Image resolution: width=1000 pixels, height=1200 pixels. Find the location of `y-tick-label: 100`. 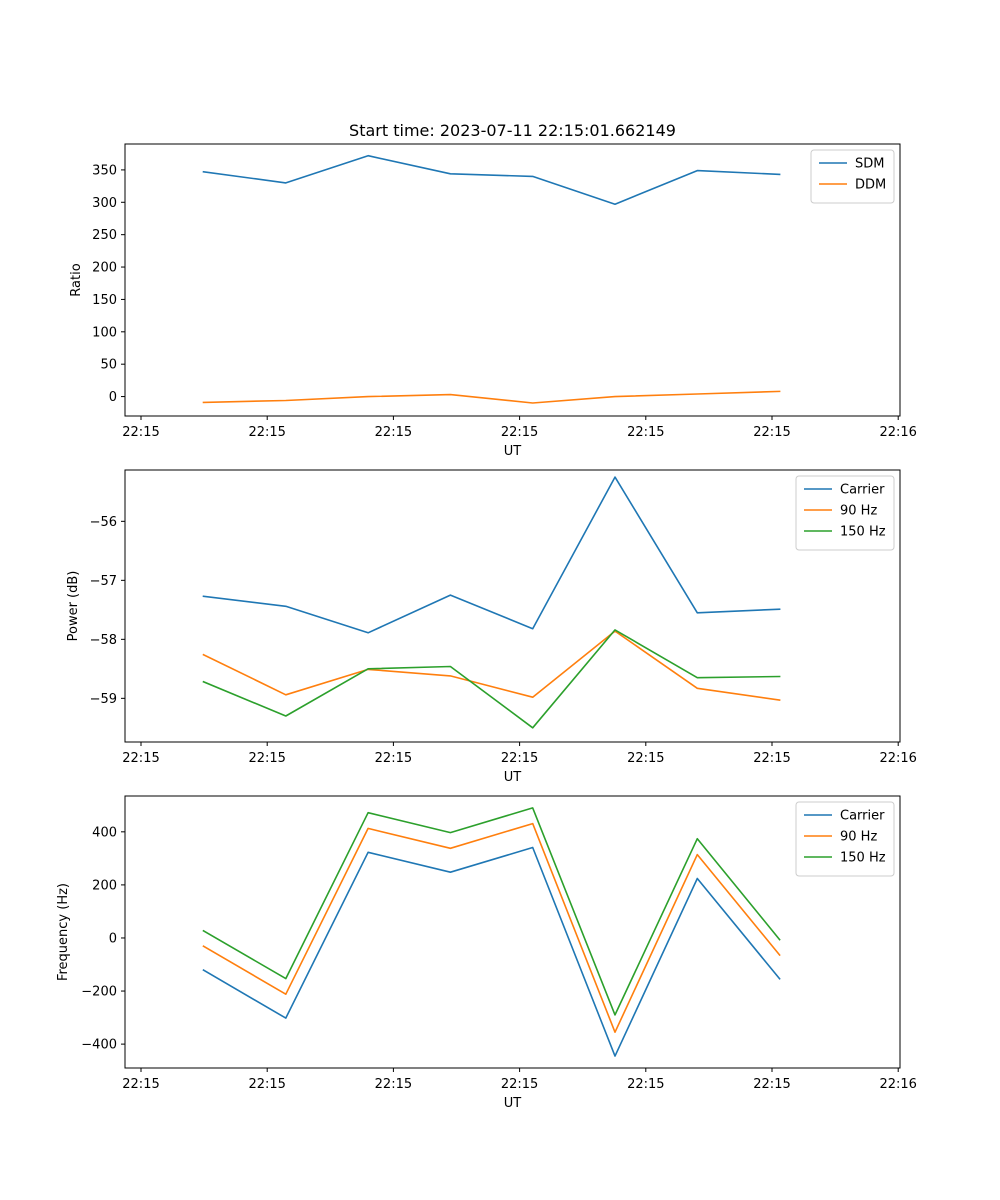

y-tick-label: 100 is located at coordinates (104, 332).